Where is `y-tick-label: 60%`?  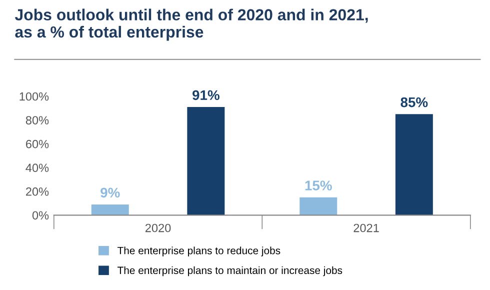 y-tick-label: 60% is located at coordinates (37, 144).